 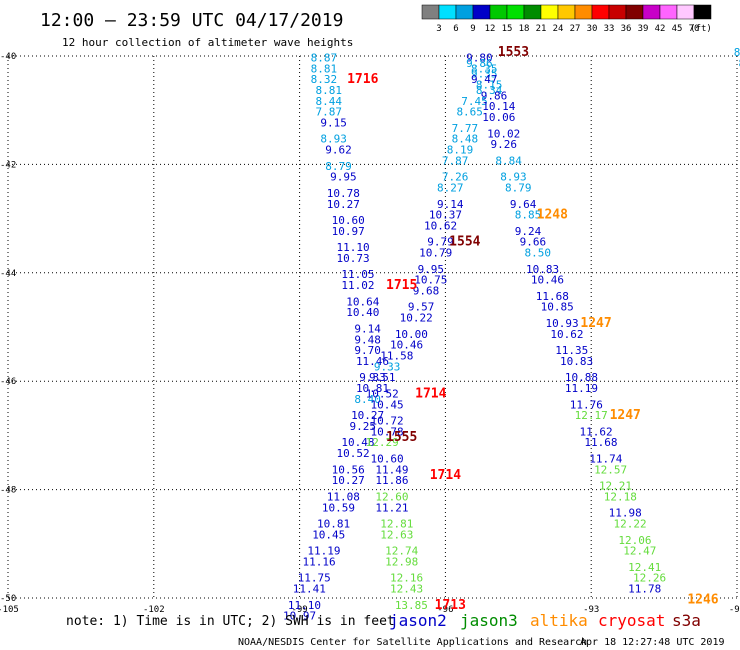 What do you see at coordinates (552, 296) in the screenshot?
I see `wave-height-value: 11.68` at bounding box center [552, 296].